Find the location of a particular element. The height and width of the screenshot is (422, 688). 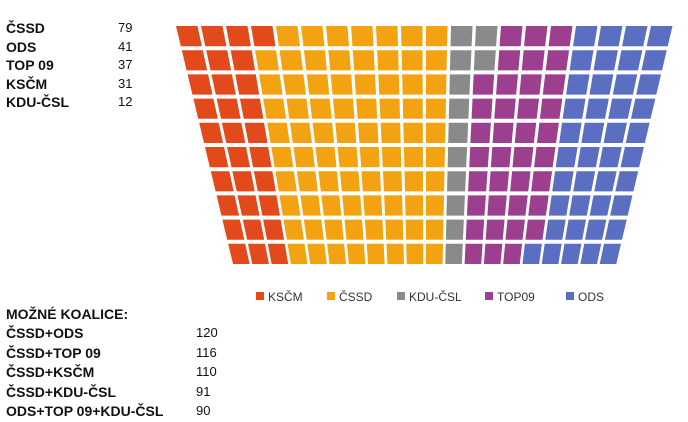

result-party: ČSSD is located at coordinates (25, 28).